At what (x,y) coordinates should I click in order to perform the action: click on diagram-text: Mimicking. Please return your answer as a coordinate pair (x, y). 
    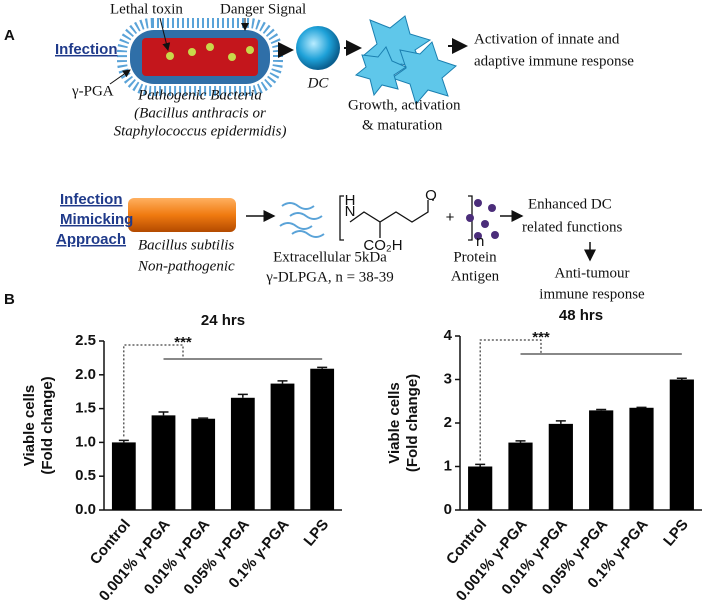
    Looking at the image, I should click on (96, 219).